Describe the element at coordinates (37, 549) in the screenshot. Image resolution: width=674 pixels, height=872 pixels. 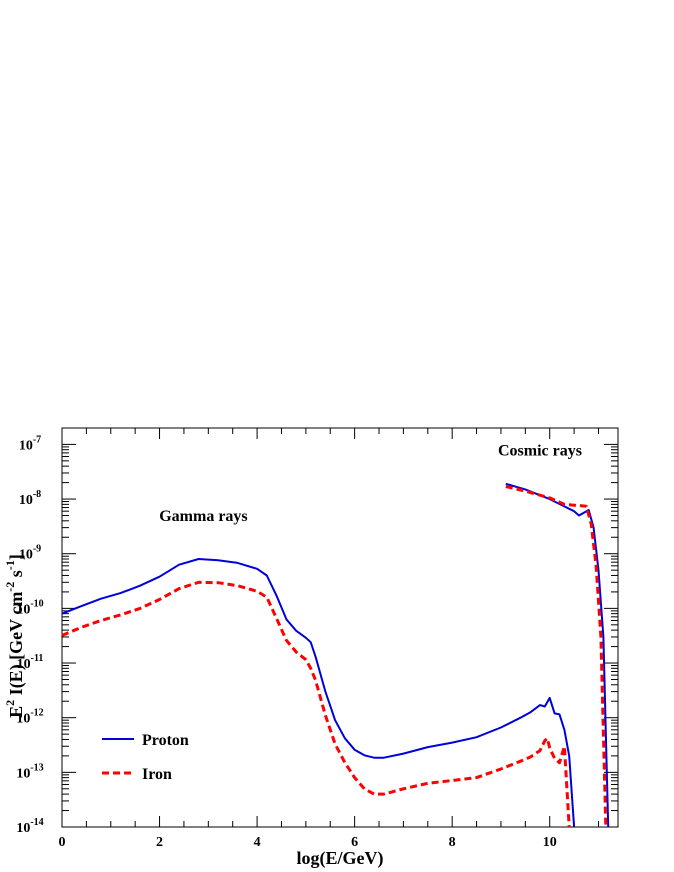
I see `y-tick-exponent: -9` at that location.